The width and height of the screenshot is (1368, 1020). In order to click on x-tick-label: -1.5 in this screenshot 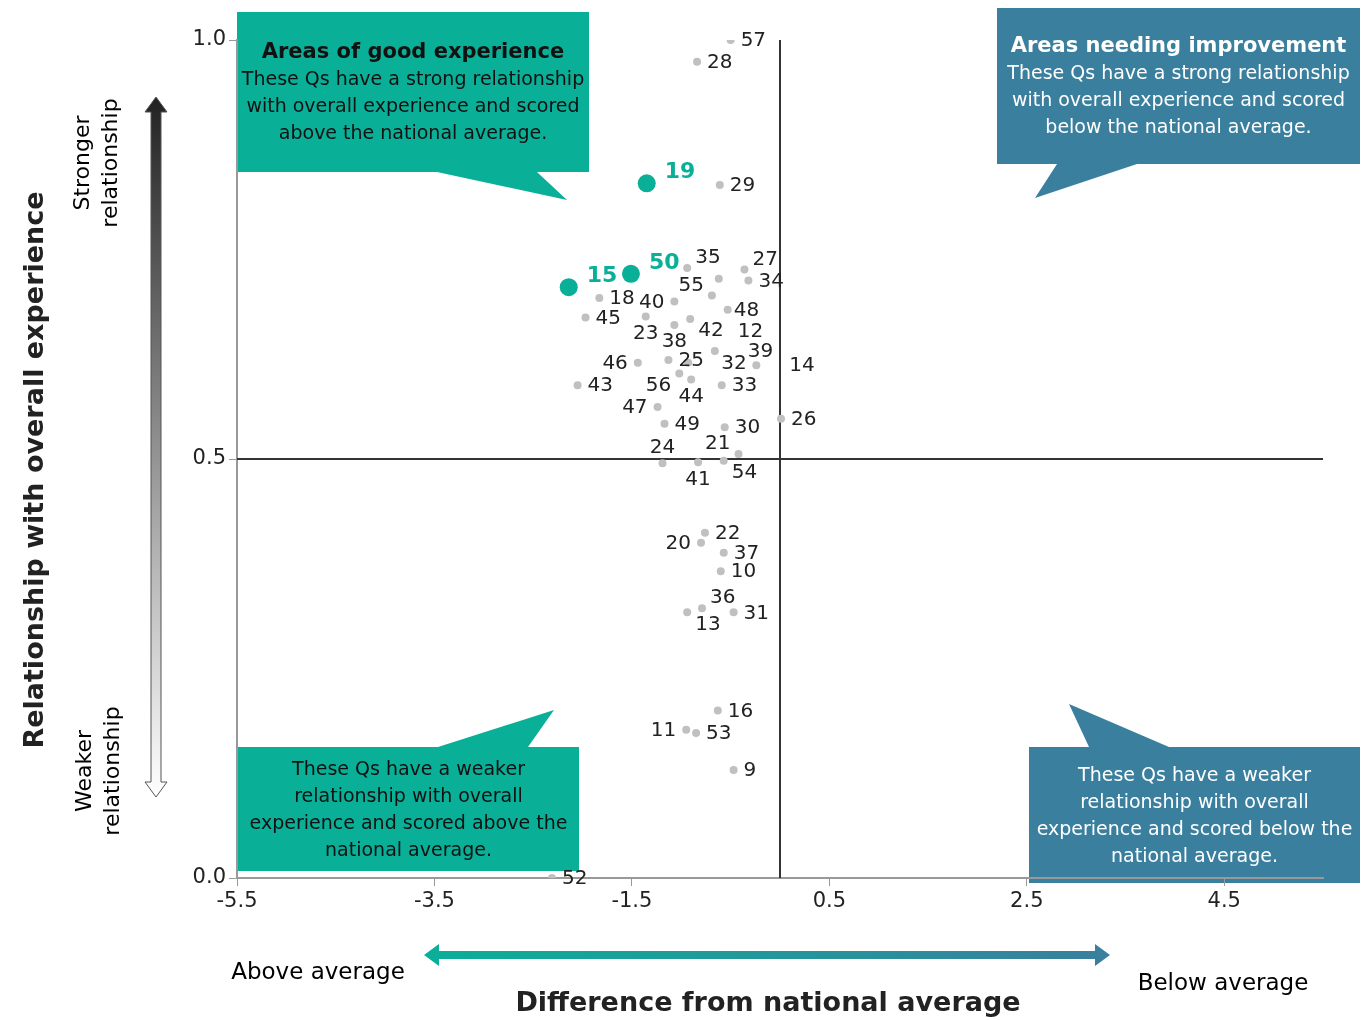, I will do `click(632, 900)`.